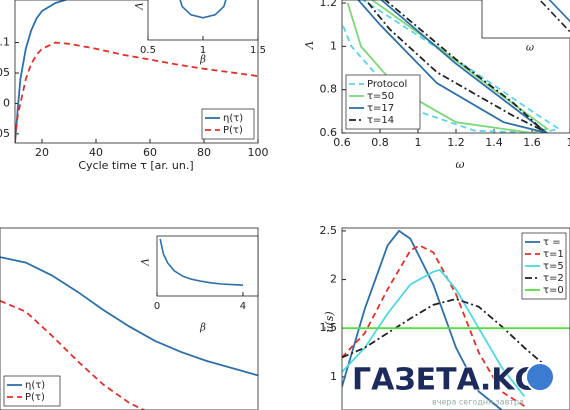 Image resolution: width=570 pixels, height=410 pixels. I want to click on legend-label: τ=2, so click(553, 278).